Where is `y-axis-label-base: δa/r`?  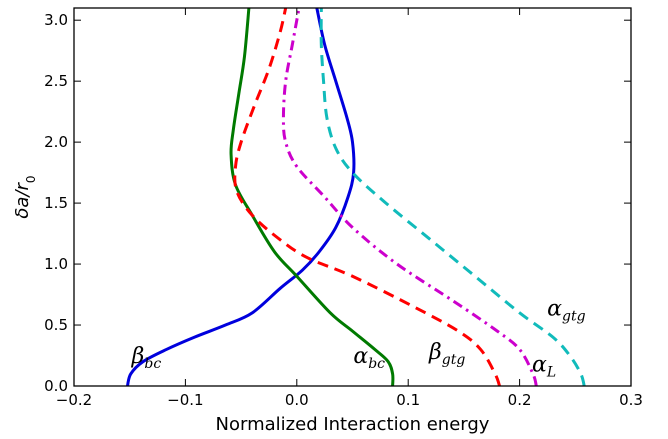 y-axis-label-base: δa/r is located at coordinates (22, 199).